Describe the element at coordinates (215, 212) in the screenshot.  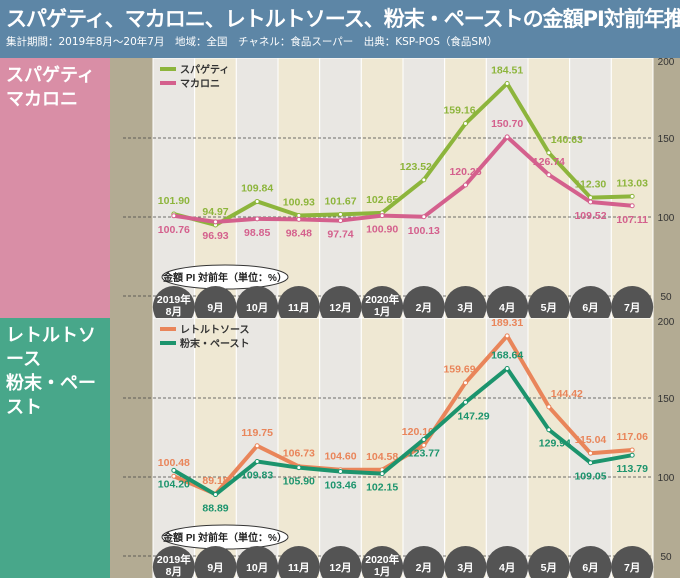
I see `data-label: 94.97` at that location.